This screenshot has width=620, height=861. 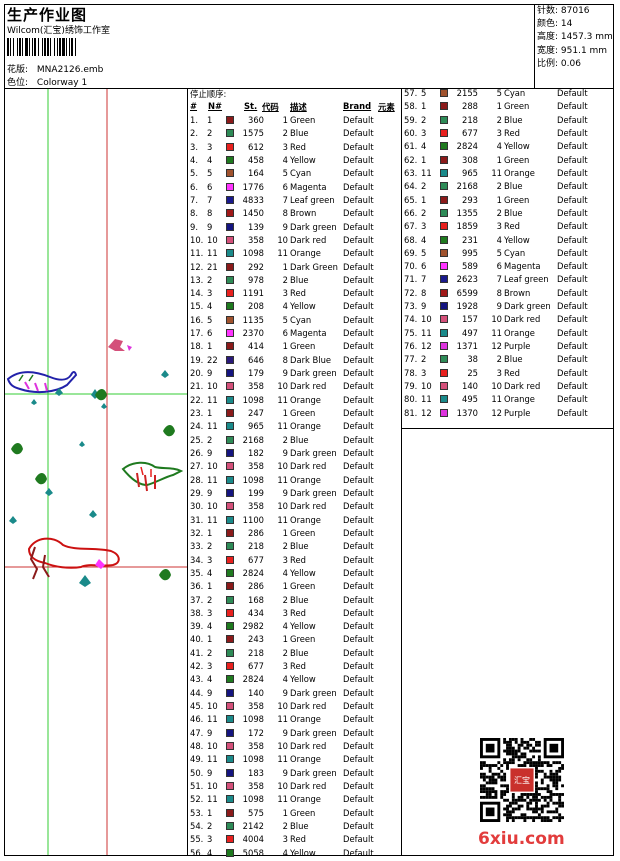 What do you see at coordinates (197, 732) in the screenshot?
I see `cell-num: 47.` at bounding box center [197, 732].